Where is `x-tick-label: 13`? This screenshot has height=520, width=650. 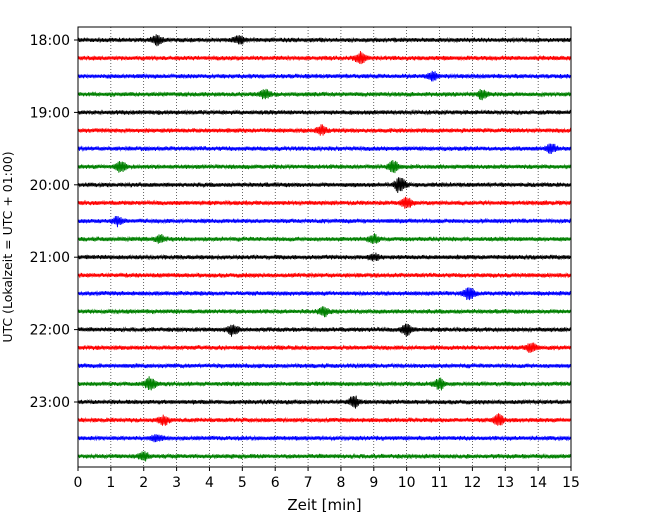
x-tick-label: 13 is located at coordinates (505, 483).